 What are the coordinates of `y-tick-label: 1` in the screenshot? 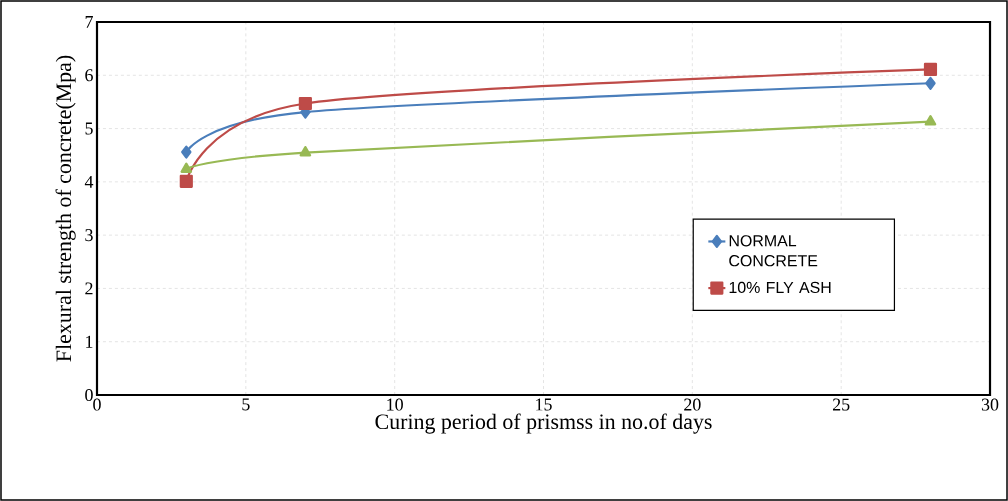 It's located at (89, 341).